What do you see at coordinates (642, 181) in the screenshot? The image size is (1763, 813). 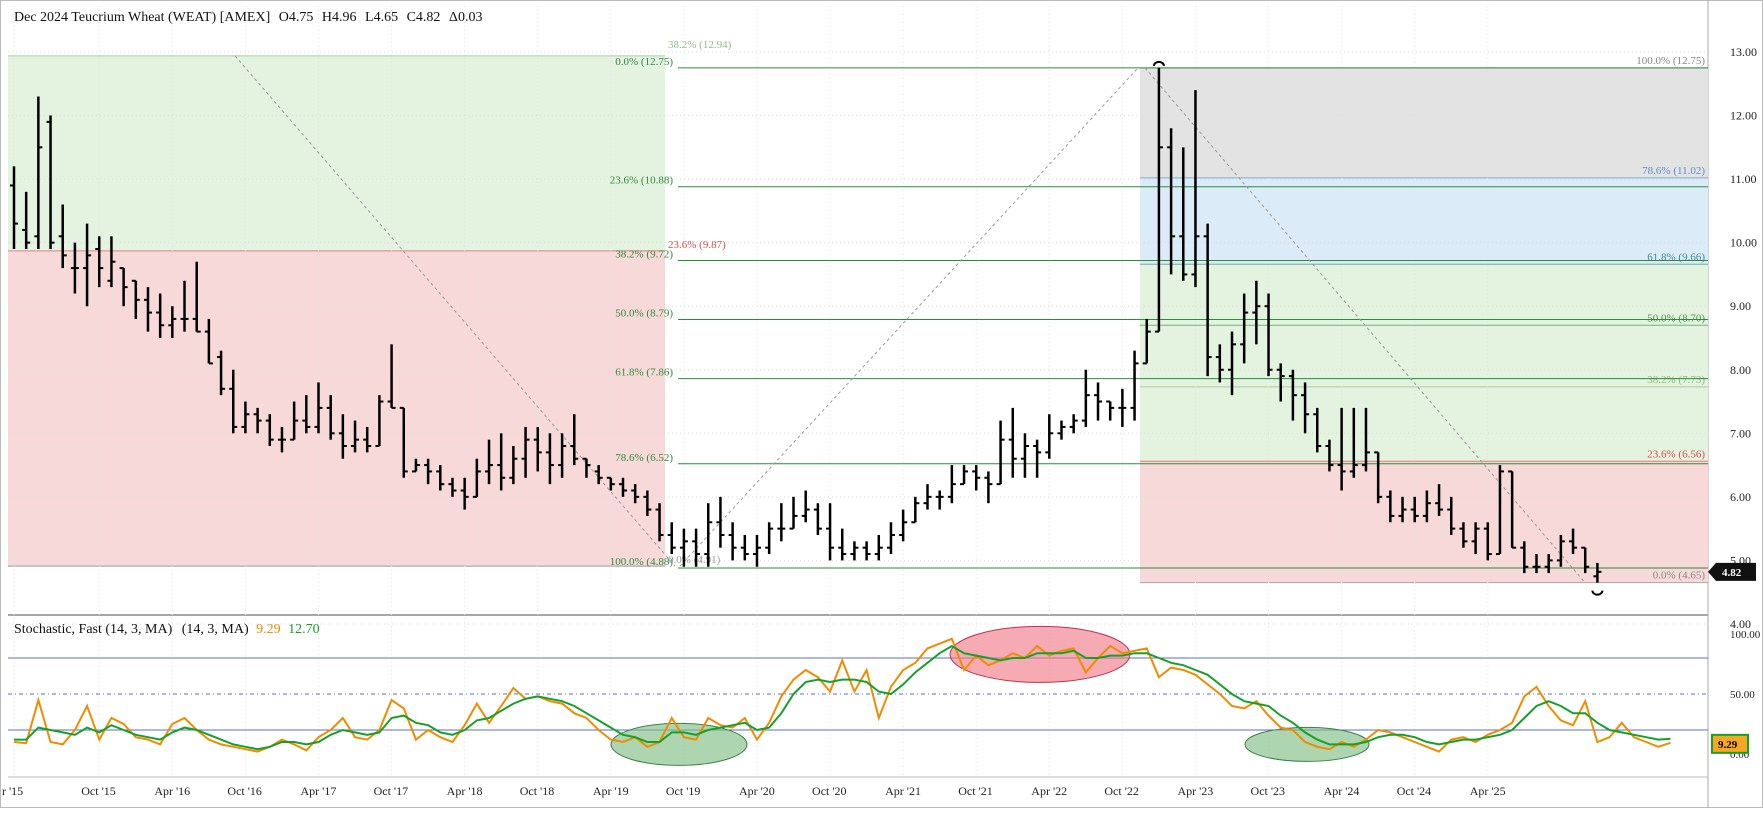 I see `fib-left-label-1: 23.6% (10.88)` at bounding box center [642, 181].